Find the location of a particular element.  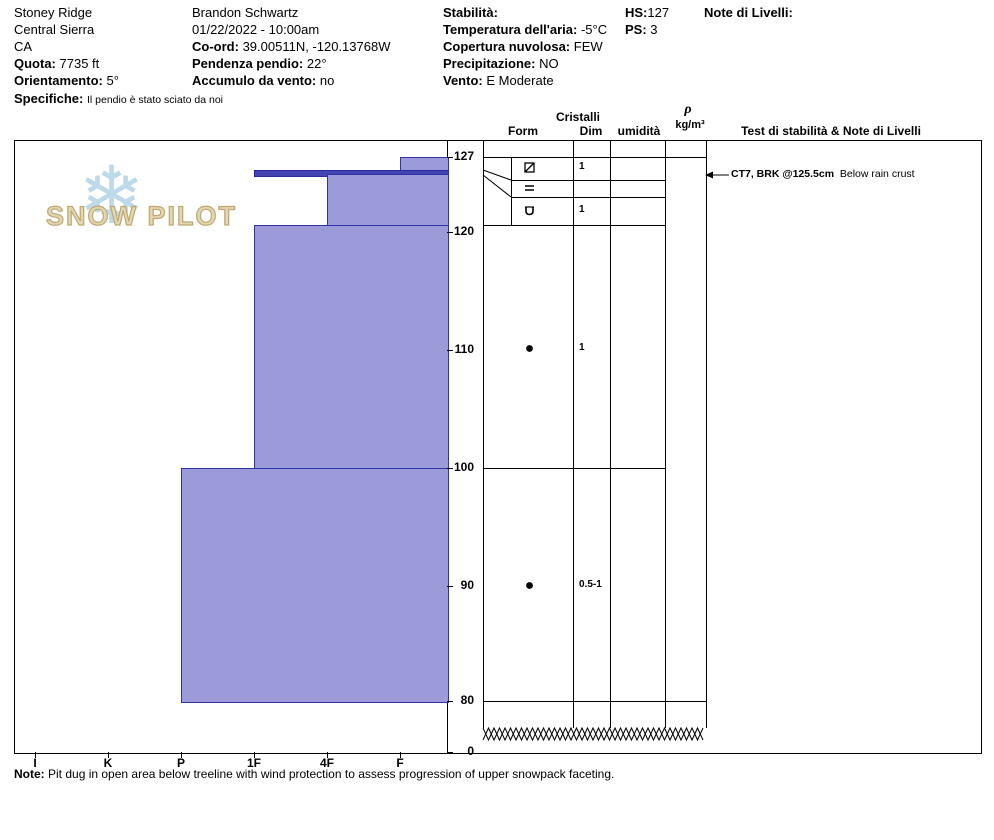

depth-tick-label: 0 is located at coordinates (470, 751).